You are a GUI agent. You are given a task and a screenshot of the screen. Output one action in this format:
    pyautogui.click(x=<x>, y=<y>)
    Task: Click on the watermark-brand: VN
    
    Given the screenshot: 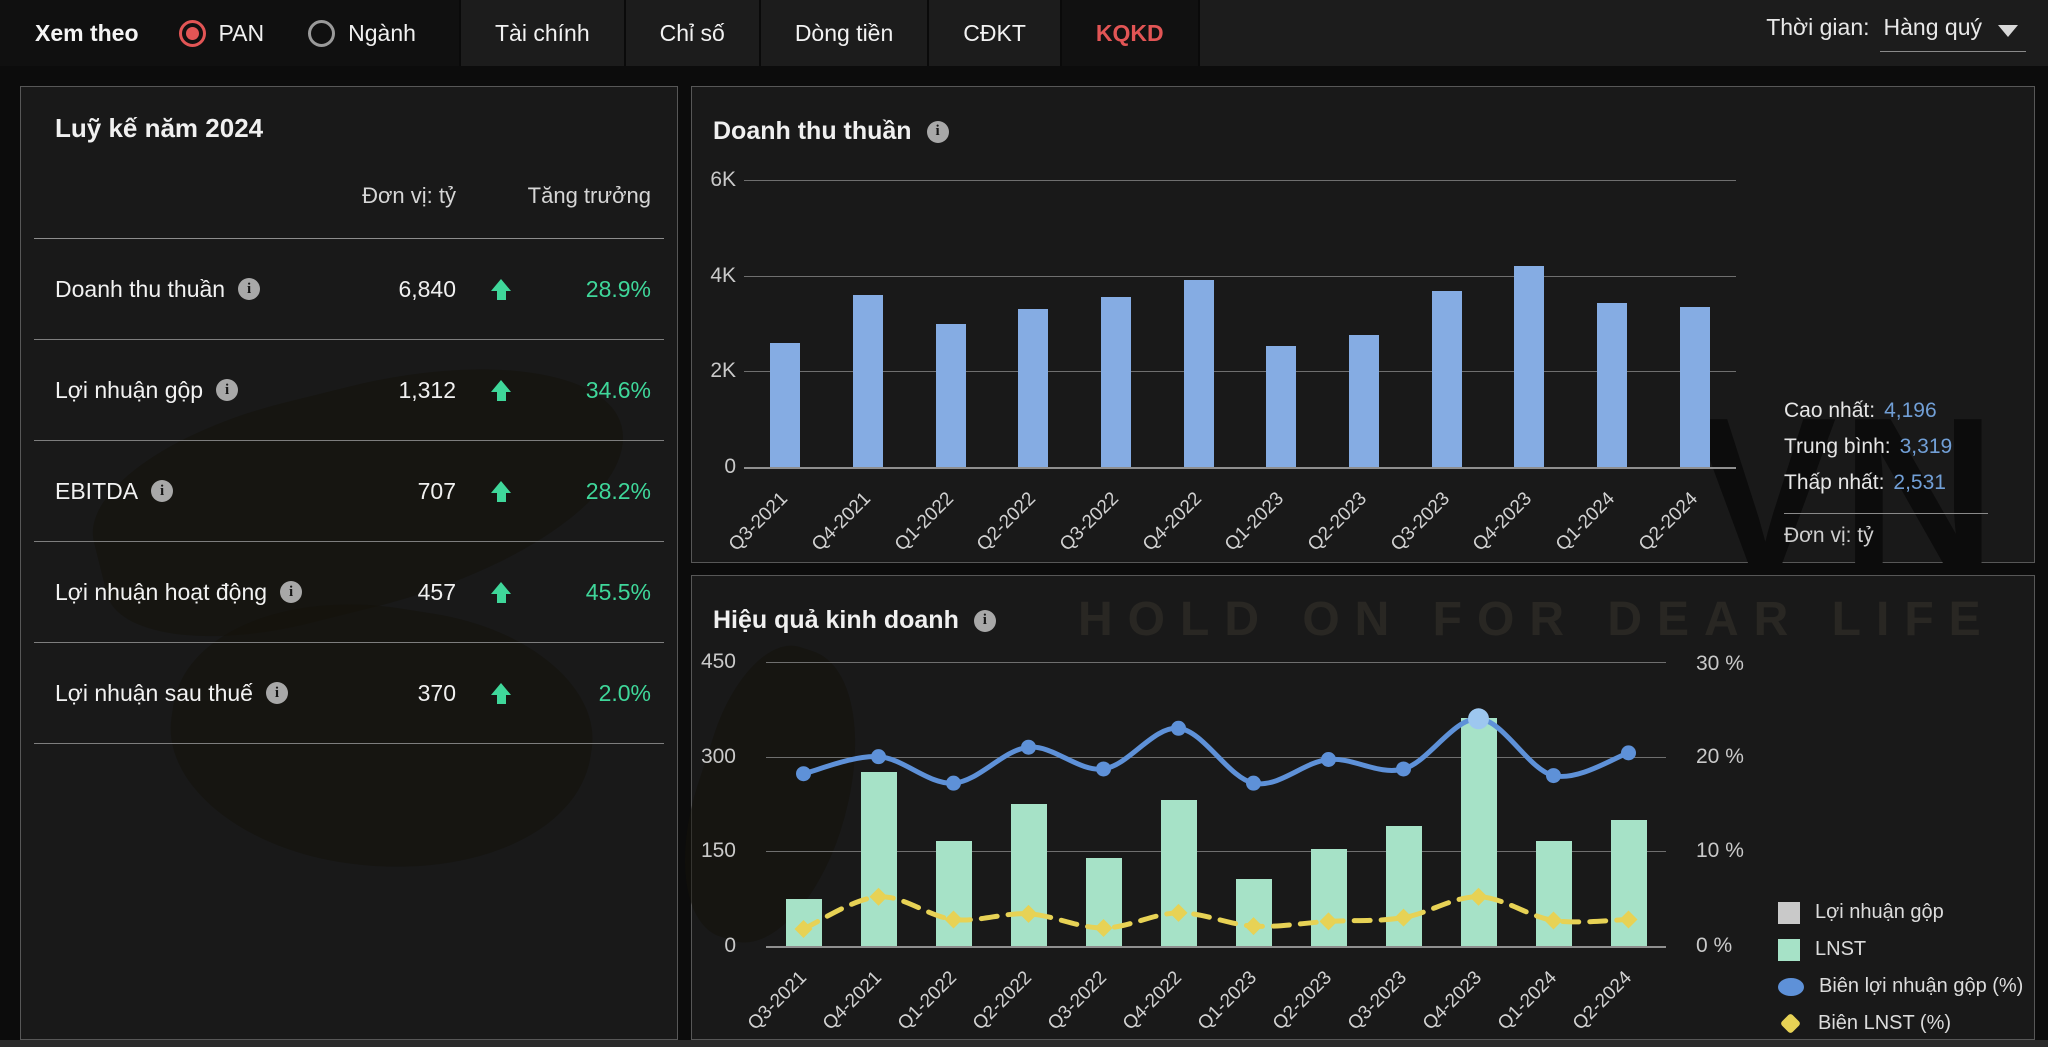 What is the action you would take?
    pyautogui.click(x=1846, y=492)
    